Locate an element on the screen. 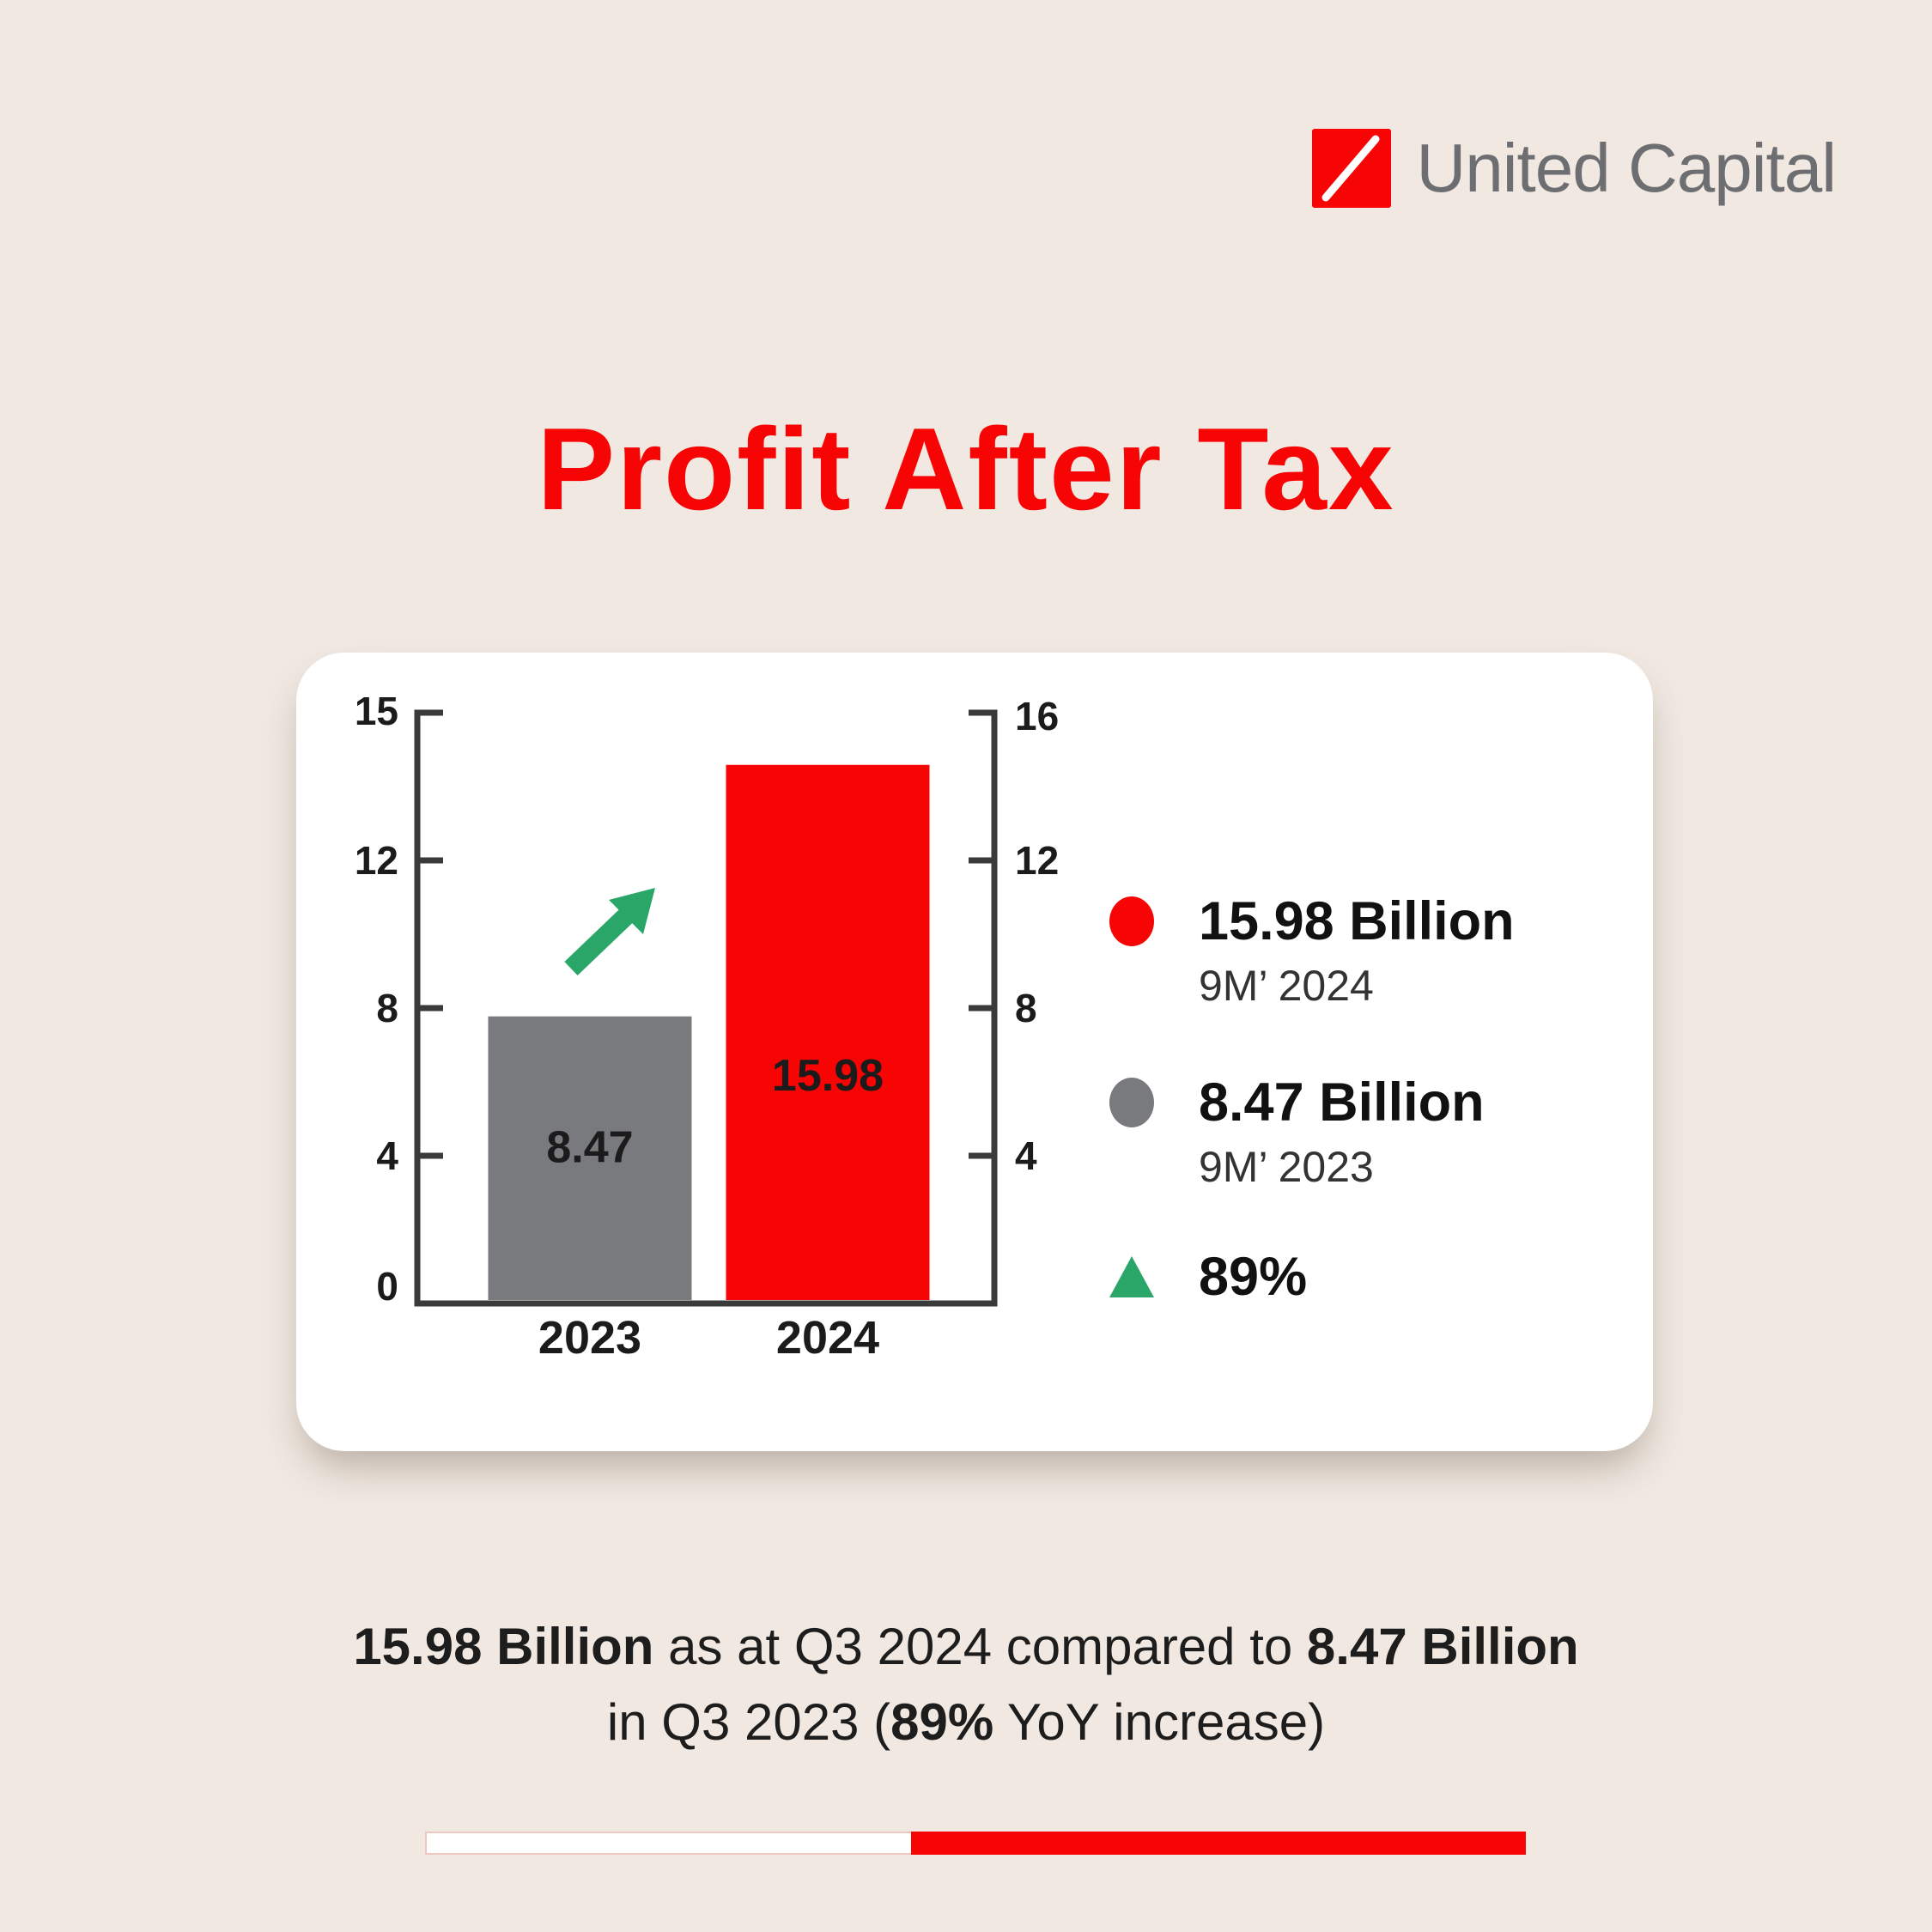  legend-value: 89% is located at coordinates (1254, 1277).